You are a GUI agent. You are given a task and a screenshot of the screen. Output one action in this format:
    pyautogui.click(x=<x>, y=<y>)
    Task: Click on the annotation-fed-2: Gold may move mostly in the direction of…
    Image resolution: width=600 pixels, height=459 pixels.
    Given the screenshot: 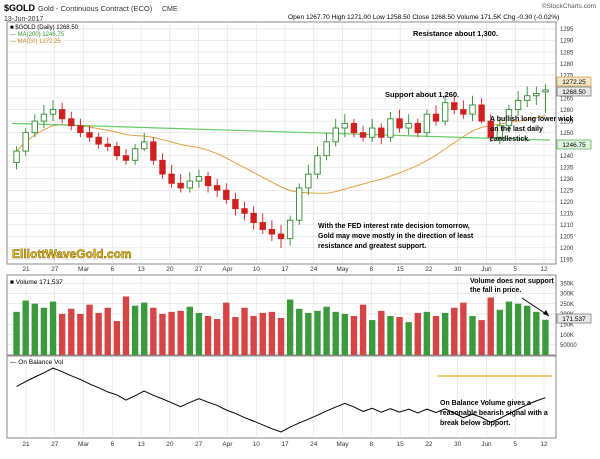 What is the action you would take?
    pyautogui.click(x=396, y=236)
    